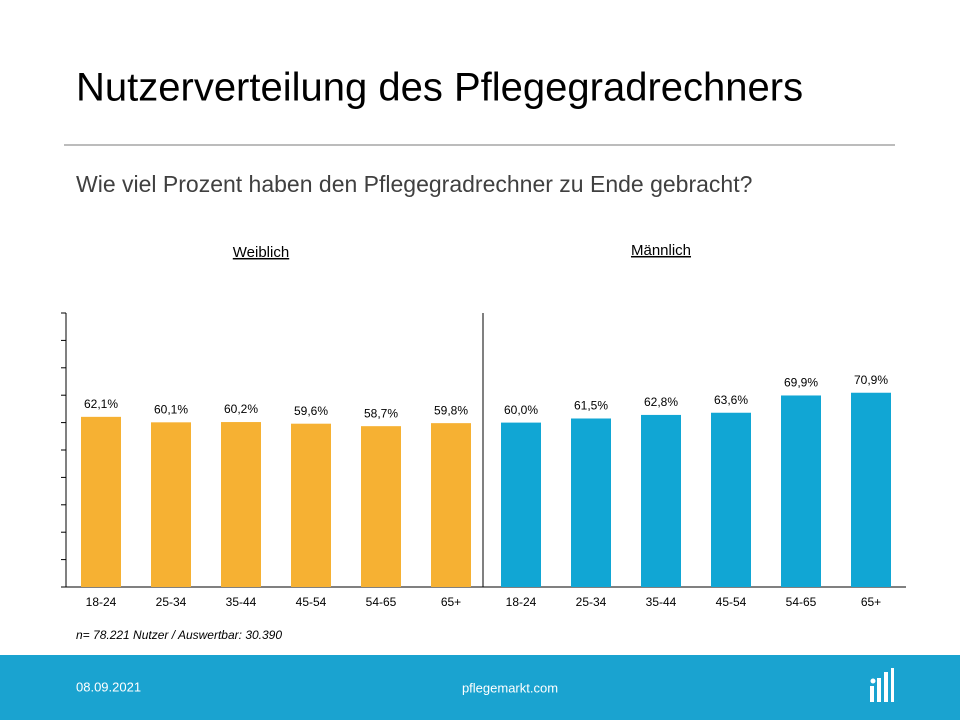 This screenshot has width=960, height=720. Describe the element at coordinates (101, 404) in the screenshot. I see `value-label: 62,1%` at that location.